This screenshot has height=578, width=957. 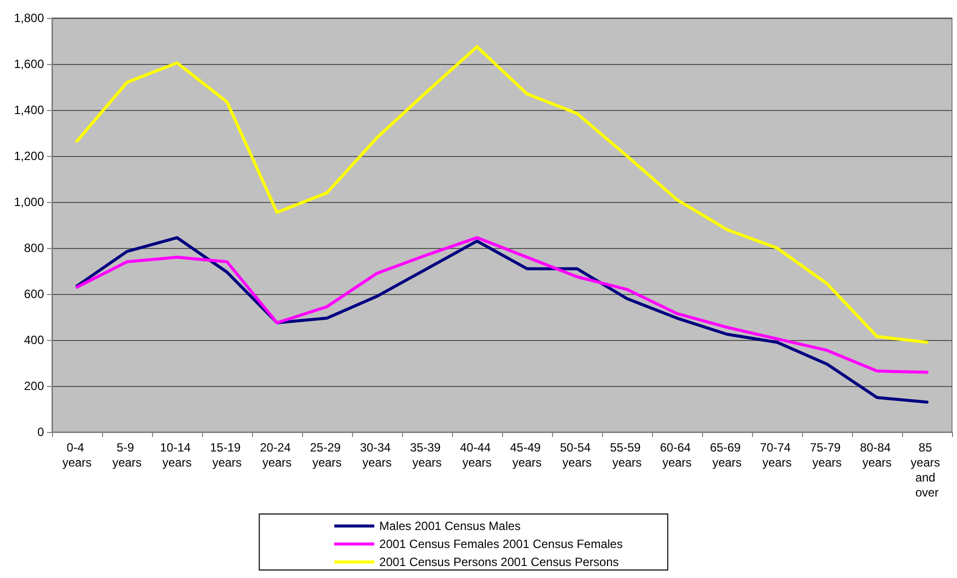 What do you see at coordinates (577, 455) in the screenshot?
I see `x-tick-label: 50-54 years` at bounding box center [577, 455].